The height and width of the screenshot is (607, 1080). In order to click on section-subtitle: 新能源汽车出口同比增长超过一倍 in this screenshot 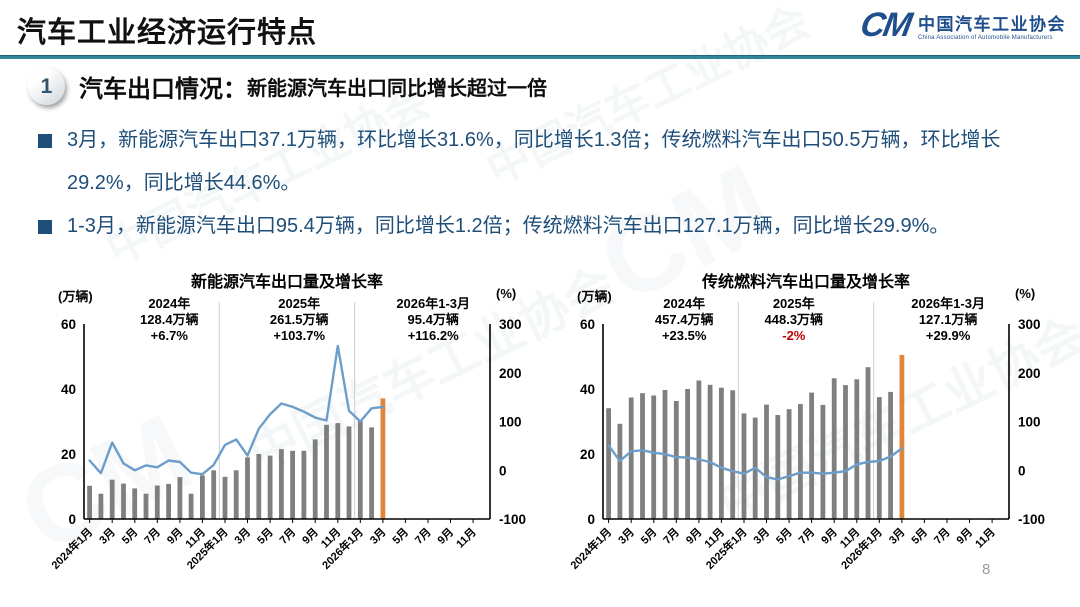, I will do `click(397, 89)`.